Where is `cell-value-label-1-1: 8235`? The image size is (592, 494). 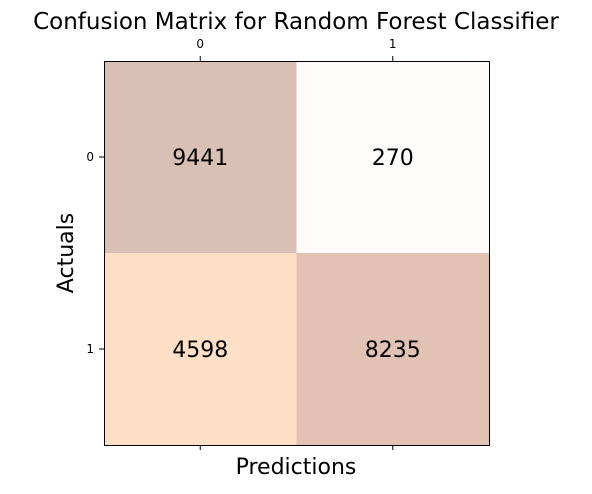 cell-value-label-1-1: 8235 is located at coordinates (393, 350).